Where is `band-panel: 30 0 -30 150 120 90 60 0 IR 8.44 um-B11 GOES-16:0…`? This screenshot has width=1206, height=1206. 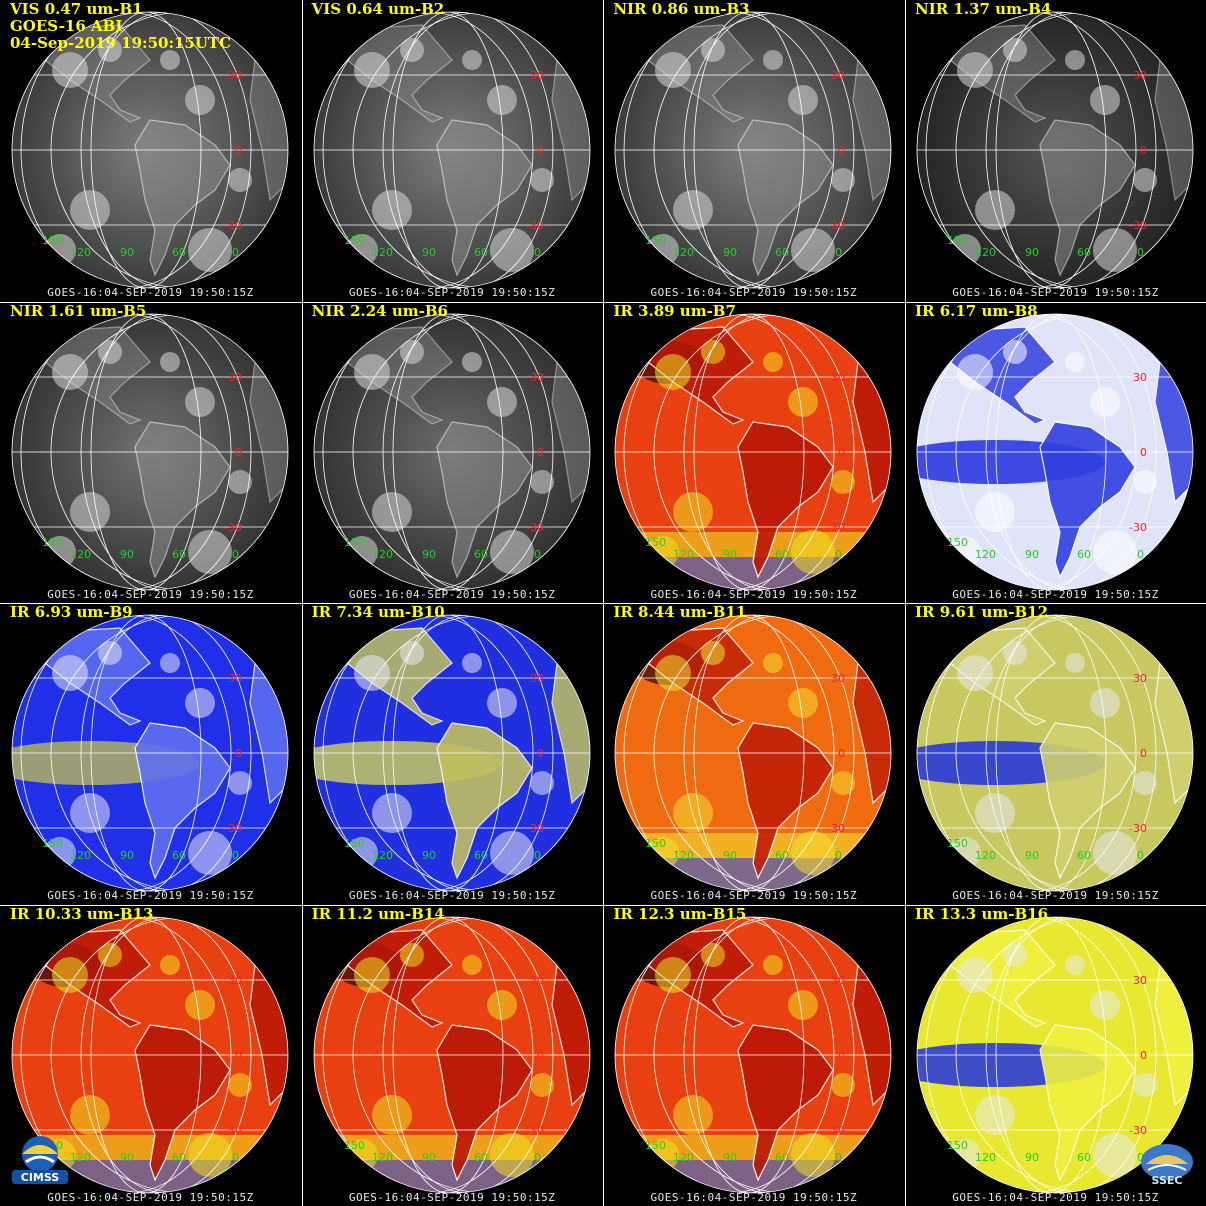 band-panel: 30 0 -30 150 120 90 60 0 IR 8.44 um-B11 GOES-16:0… is located at coordinates (754, 754).